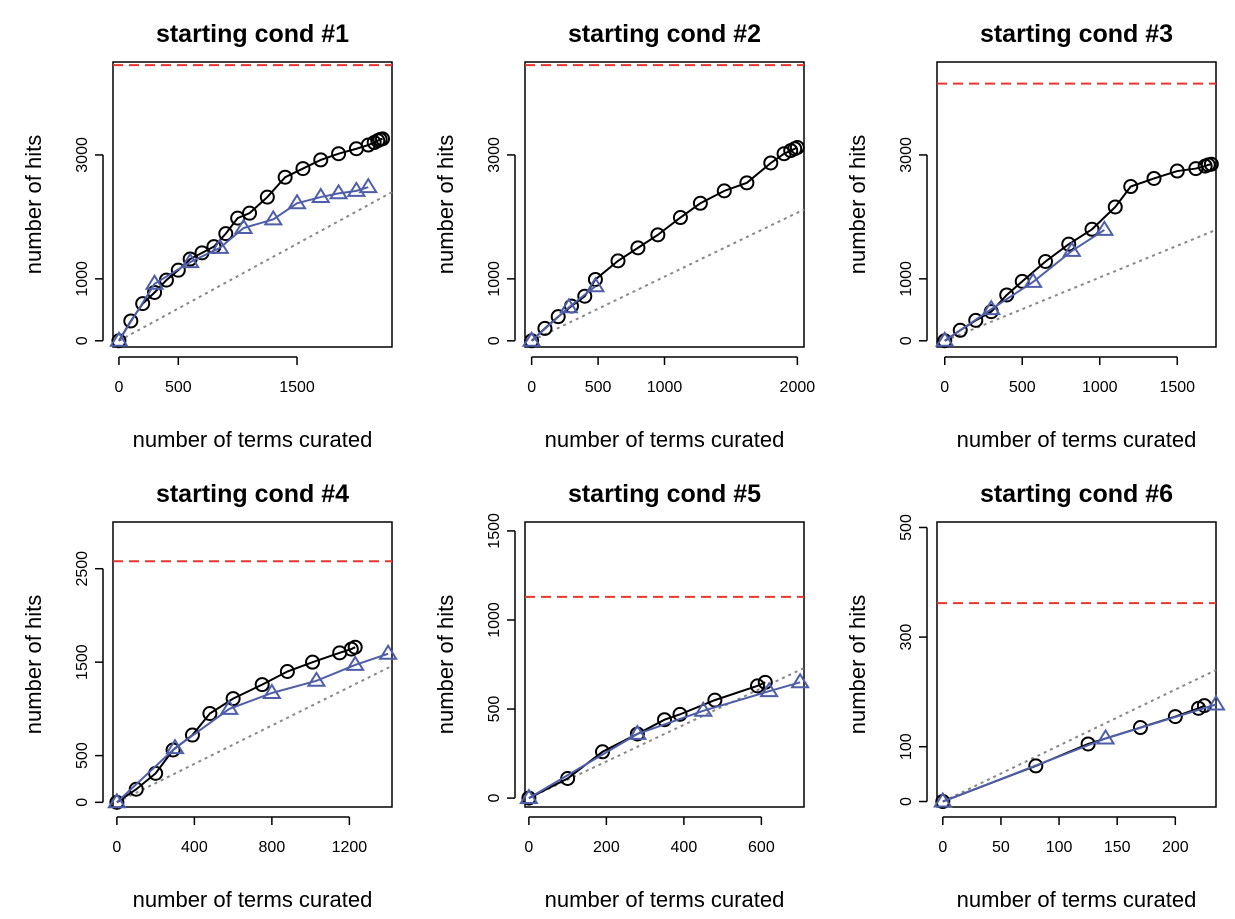 The width and height of the screenshot is (1235, 919). Describe the element at coordinates (1117, 847) in the screenshot. I see `x-tick-label: 150` at that location.